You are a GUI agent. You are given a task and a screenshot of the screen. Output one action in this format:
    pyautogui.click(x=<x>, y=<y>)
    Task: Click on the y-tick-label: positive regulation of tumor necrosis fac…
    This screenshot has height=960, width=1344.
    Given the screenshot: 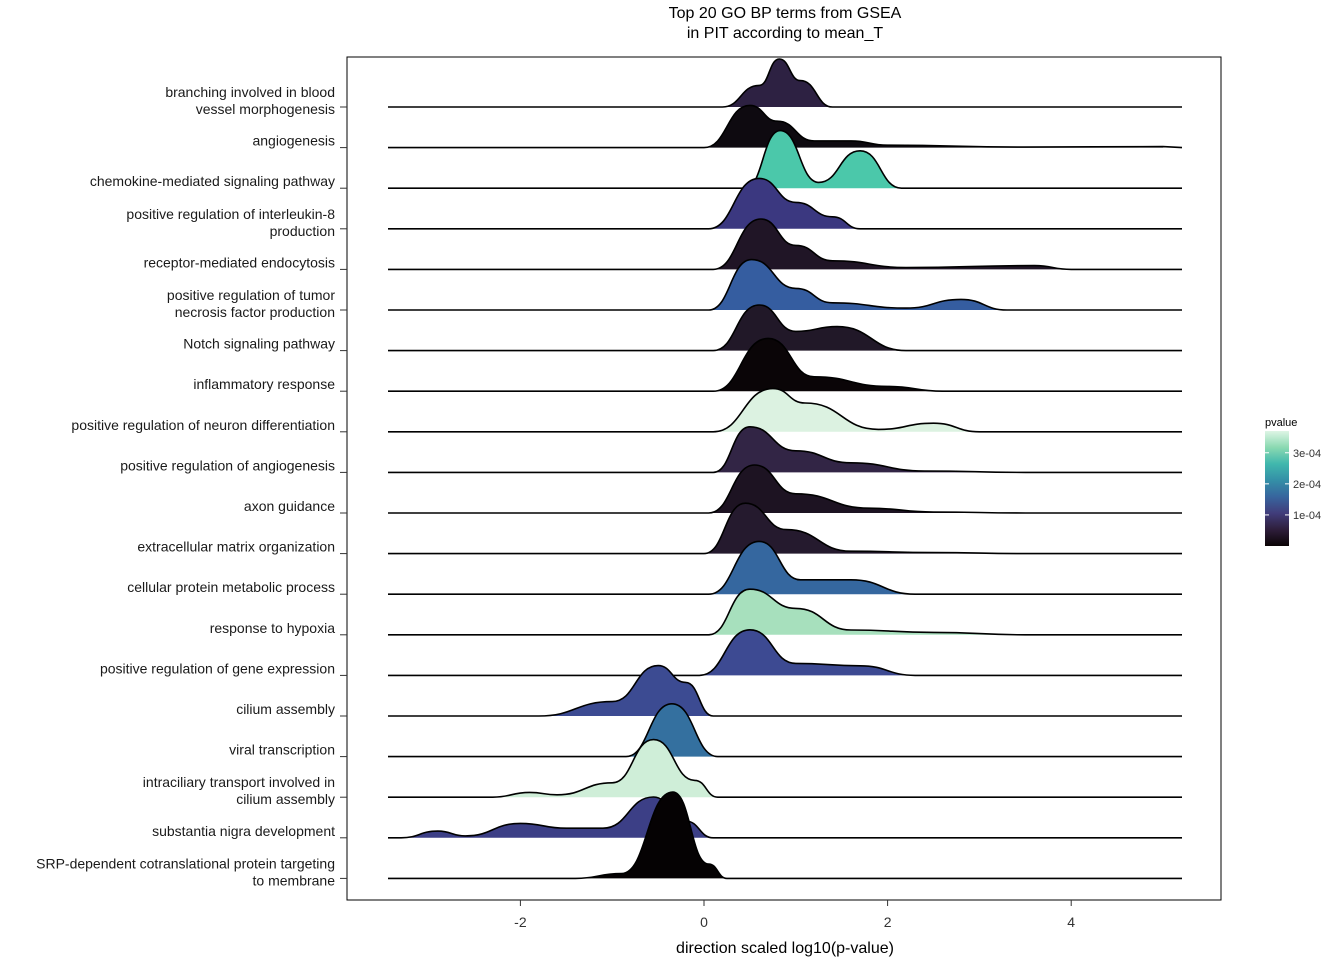 What is the action you would take?
    pyautogui.click(x=251, y=303)
    